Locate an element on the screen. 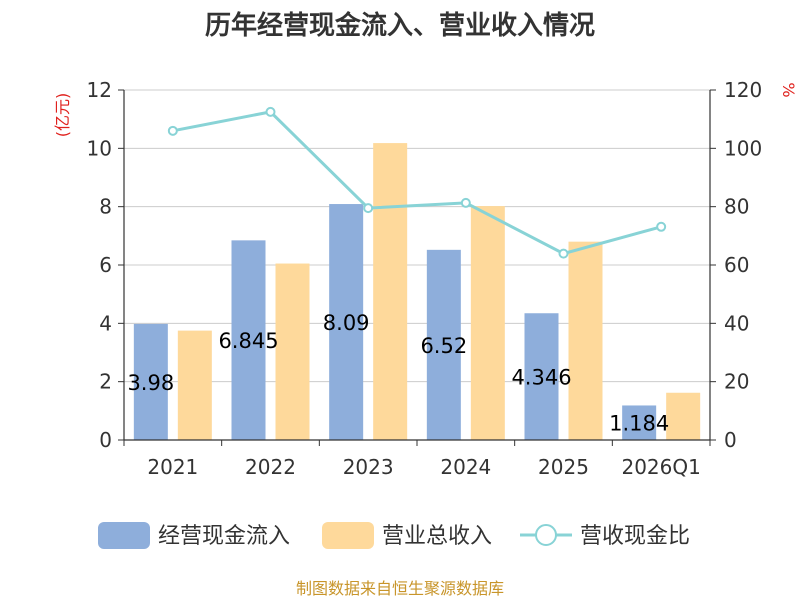 This screenshot has width=800, height=600. y-right-tick-label: 120 is located at coordinates (743, 90).